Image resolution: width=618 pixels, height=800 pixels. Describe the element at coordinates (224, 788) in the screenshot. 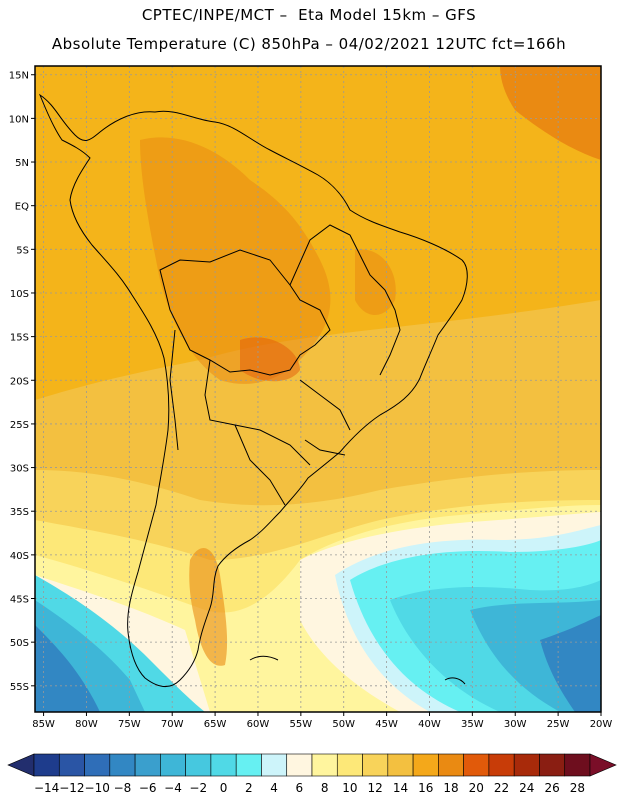

I see `colorbar-label: 0` at that location.